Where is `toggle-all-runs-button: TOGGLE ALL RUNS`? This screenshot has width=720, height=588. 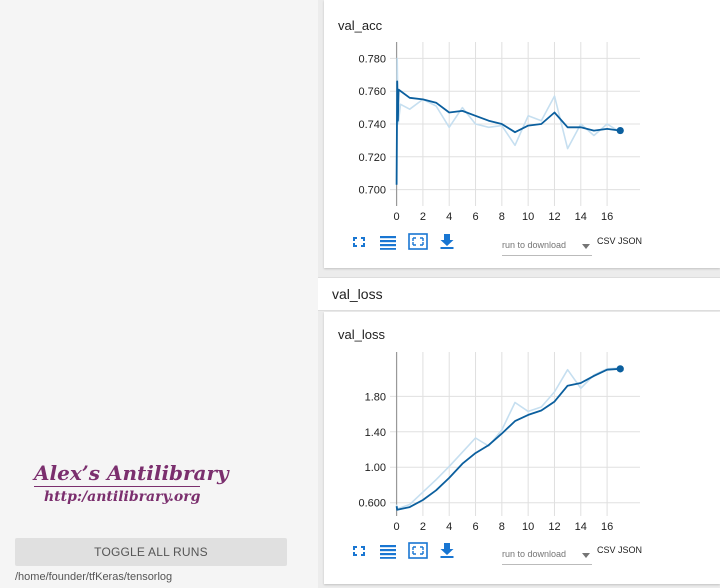
toggle-all-runs-button: TOGGLE ALL RUNS is located at coordinates (151, 552).